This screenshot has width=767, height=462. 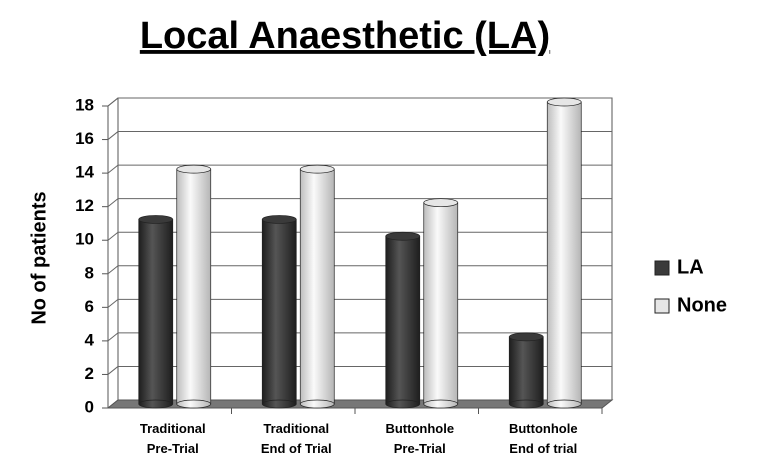 What do you see at coordinates (84, 205) in the screenshot?
I see `y-tick-label: 12` at bounding box center [84, 205].